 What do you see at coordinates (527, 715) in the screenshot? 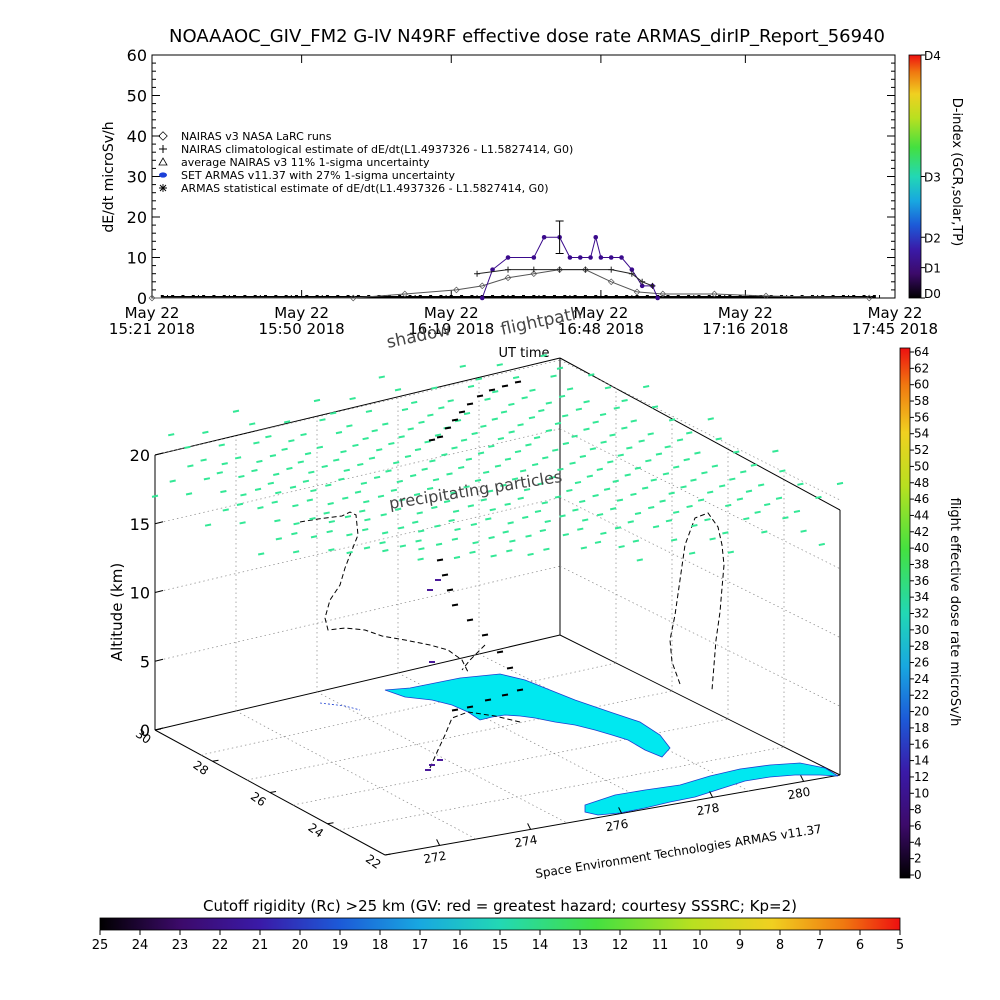
I see `florida-land` at bounding box center [527, 715].